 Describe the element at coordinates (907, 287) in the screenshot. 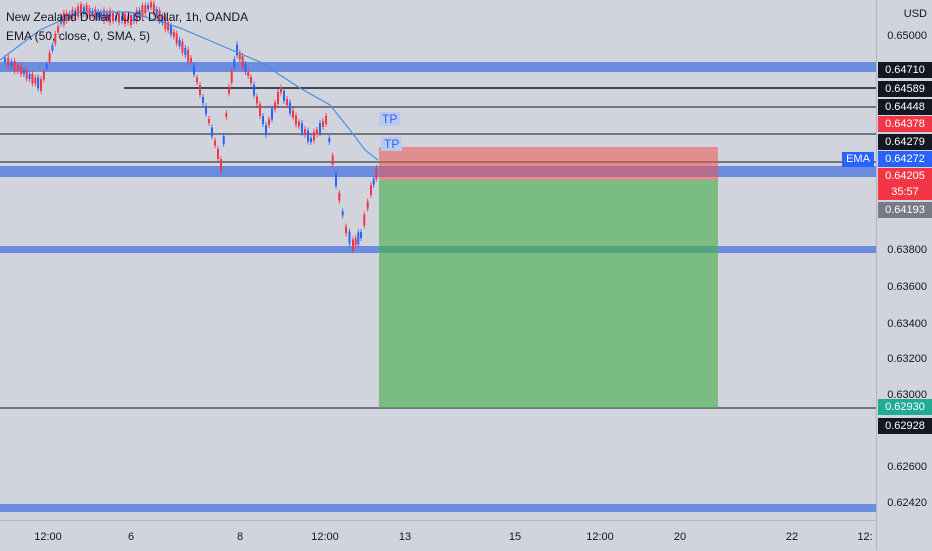

I see `price-tick: 0.63600` at that location.